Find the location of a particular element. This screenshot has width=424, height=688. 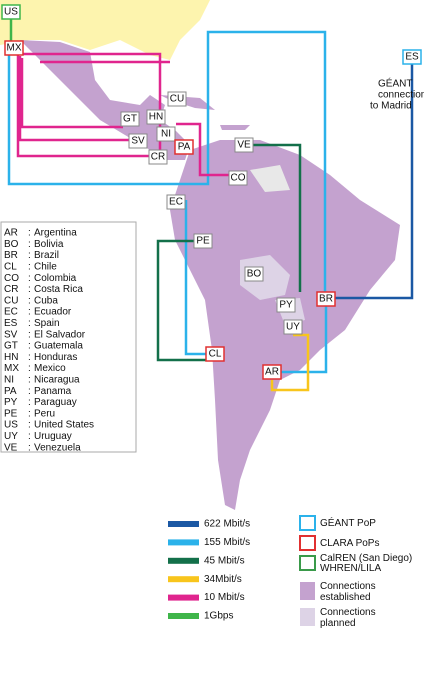

annotation: to Madrid is located at coordinates (391, 106).